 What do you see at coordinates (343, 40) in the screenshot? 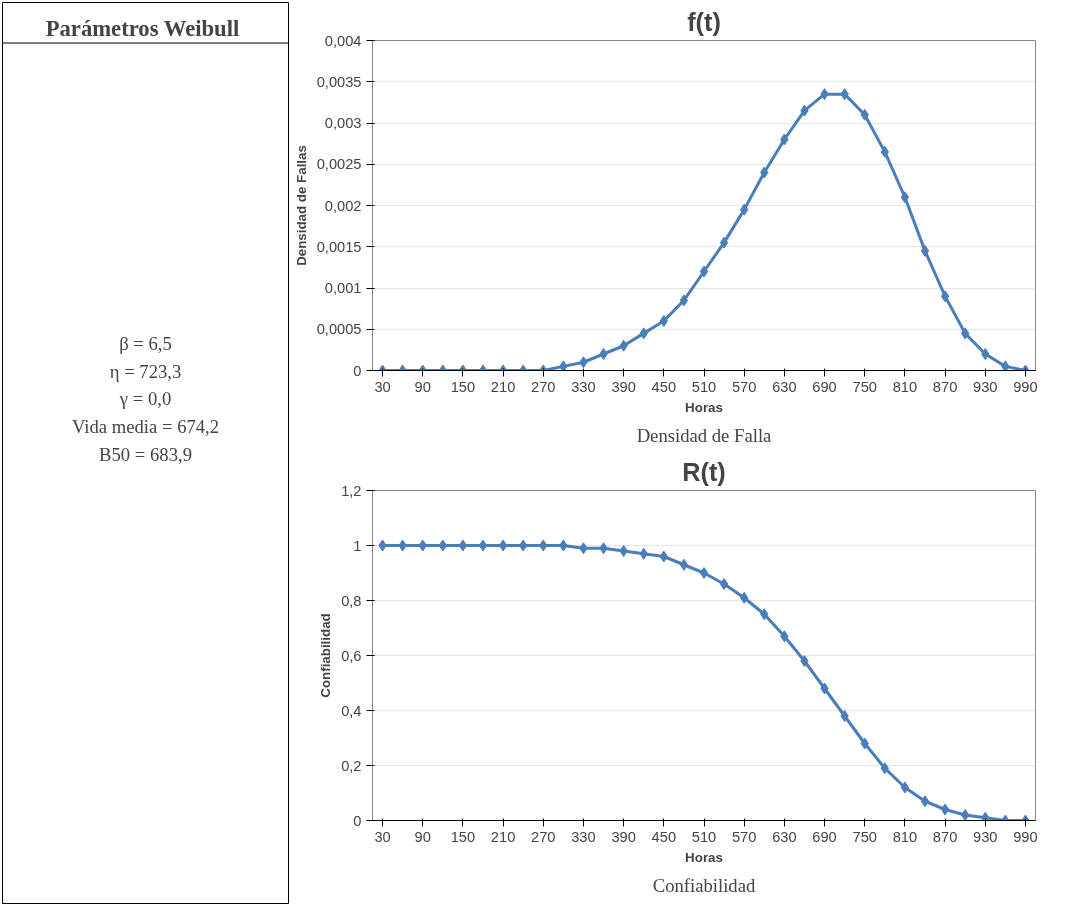
I see `y-tick-label: 0,004` at bounding box center [343, 40].